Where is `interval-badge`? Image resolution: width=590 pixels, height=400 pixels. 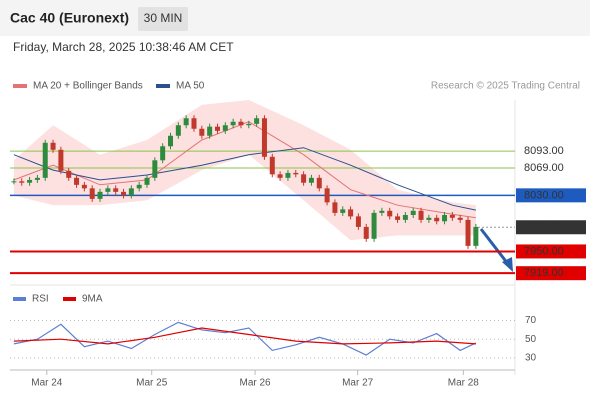 interval-badge is located at coordinates (163, 19).